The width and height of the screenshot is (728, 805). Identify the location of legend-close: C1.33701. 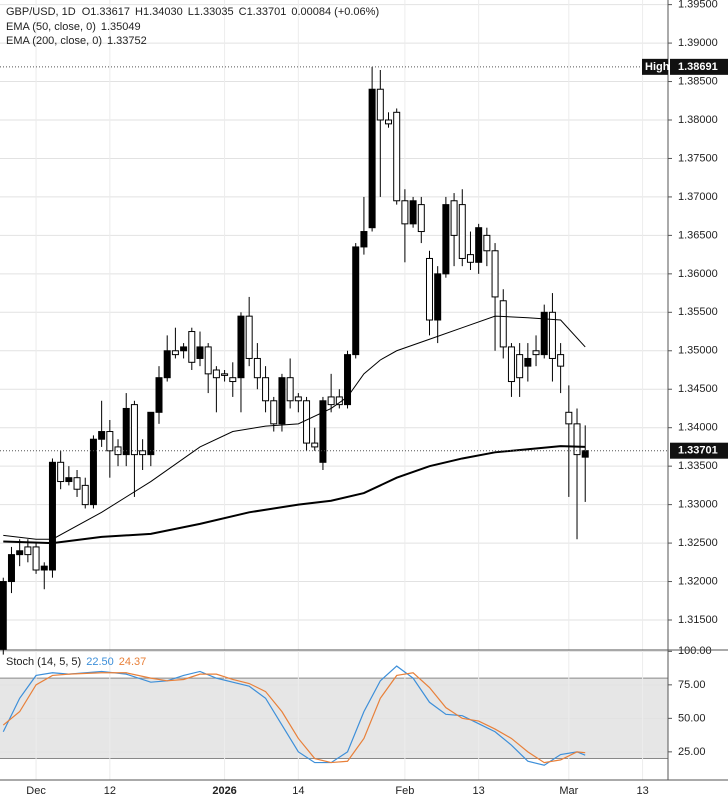
(263, 12).